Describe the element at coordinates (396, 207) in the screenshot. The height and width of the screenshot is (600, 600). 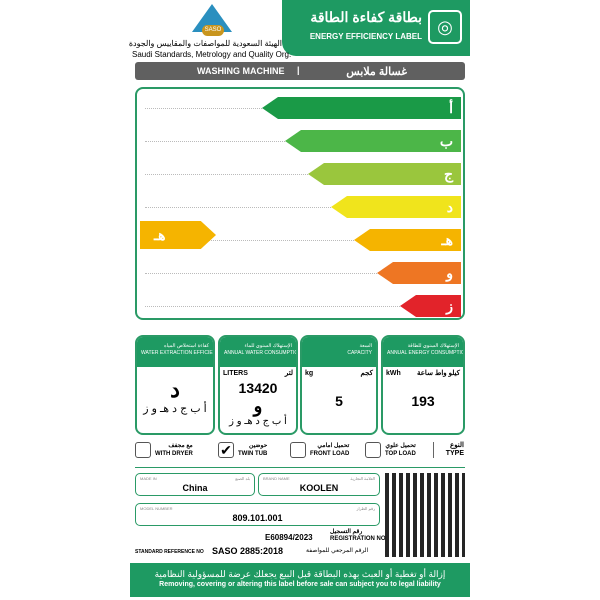
I see `scale-arrow-3: د` at that location.